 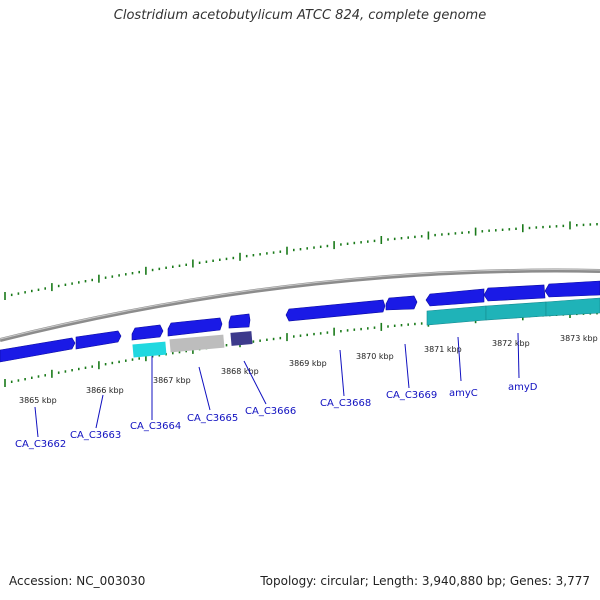 What do you see at coordinates (155, 426) in the screenshot?
I see `gene-label-ca-c3664: CA_C3664` at bounding box center [155, 426].